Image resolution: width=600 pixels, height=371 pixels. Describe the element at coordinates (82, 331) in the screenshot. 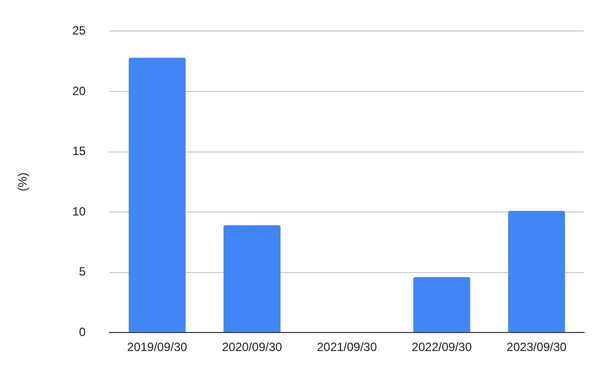

I see `y-tick-label: 0` at that location.